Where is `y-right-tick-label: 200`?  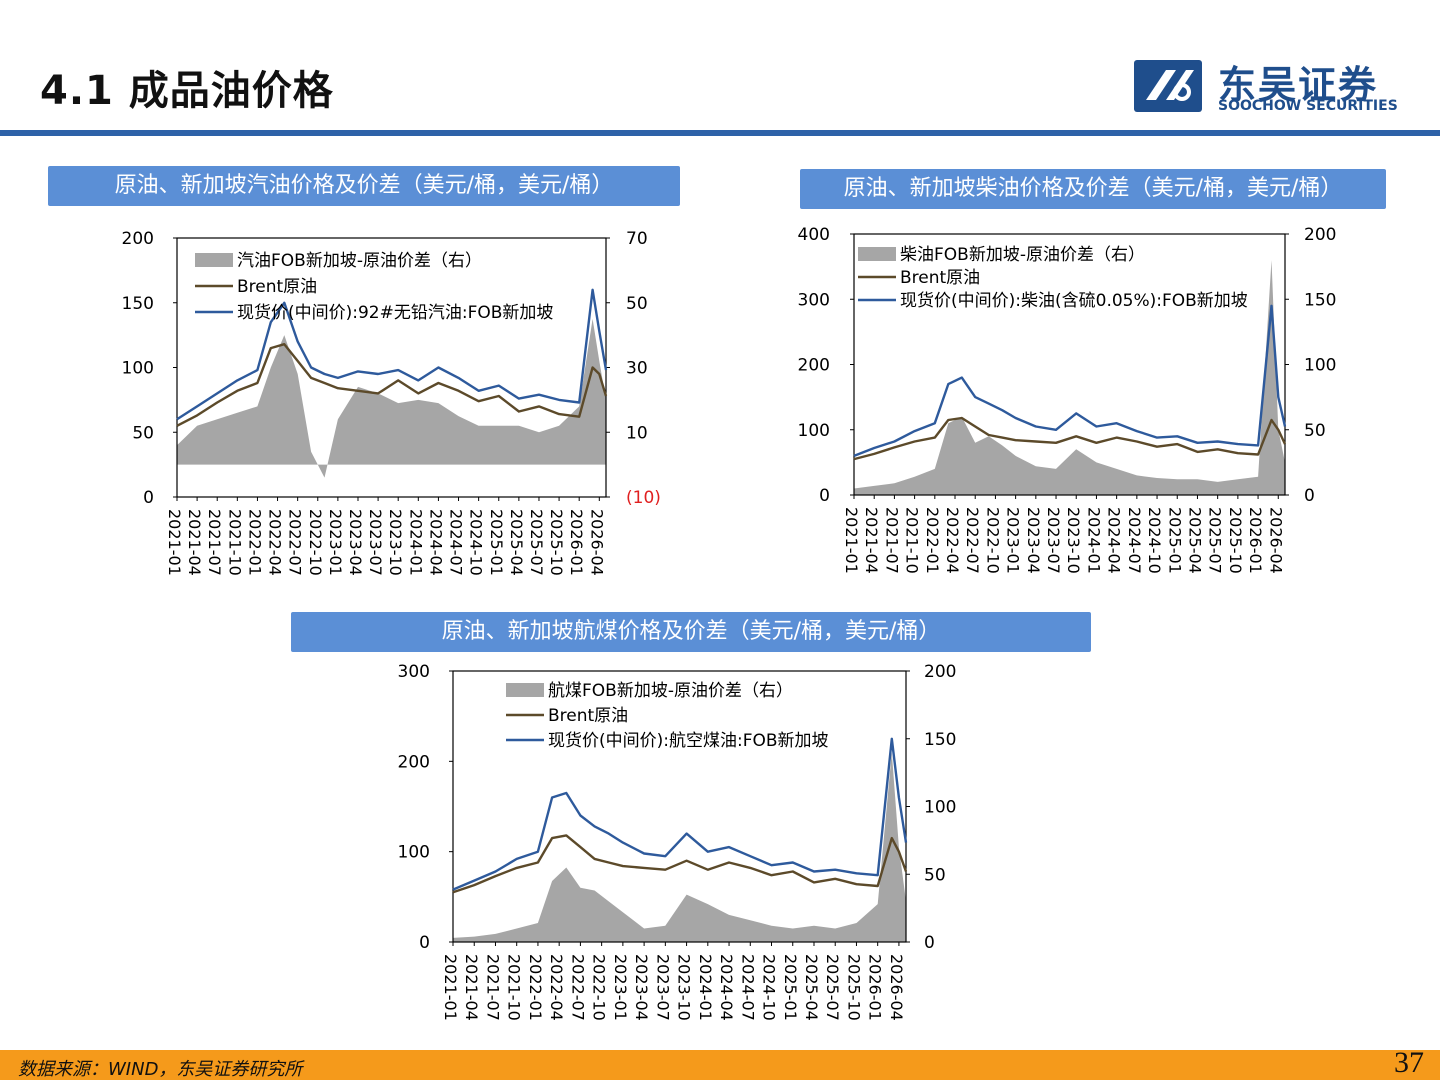
y-right-tick-label: 200 is located at coordinates (940, 672).